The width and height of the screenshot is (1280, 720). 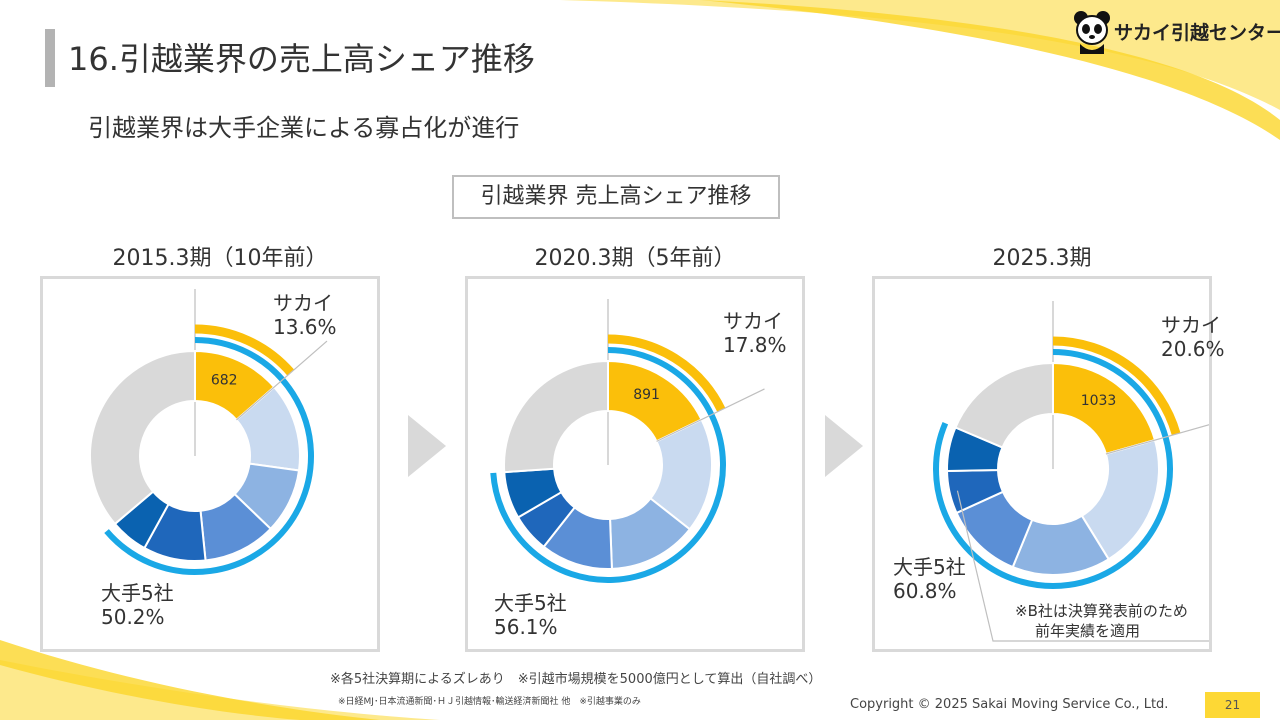 I want to click on period-label-2025: 2025.3期, so click(x=1042, y=258).